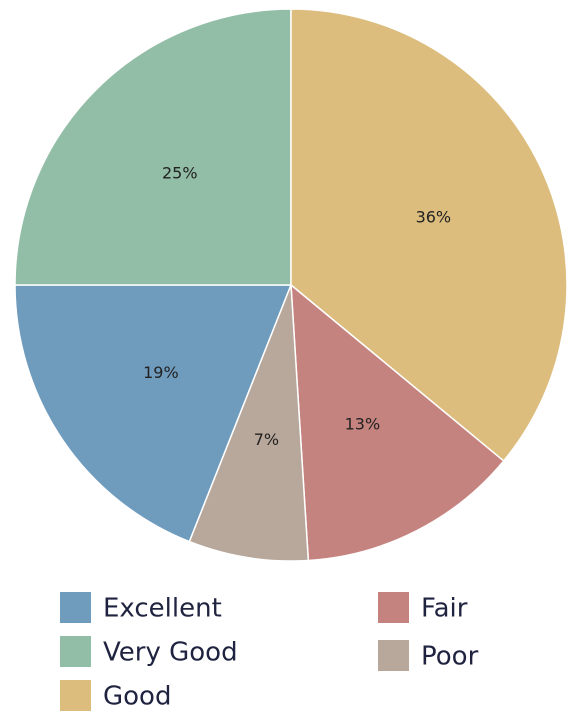 This screenshot has height=711, width=569. I want to click on slice-label: 19%, so click(161, 372).